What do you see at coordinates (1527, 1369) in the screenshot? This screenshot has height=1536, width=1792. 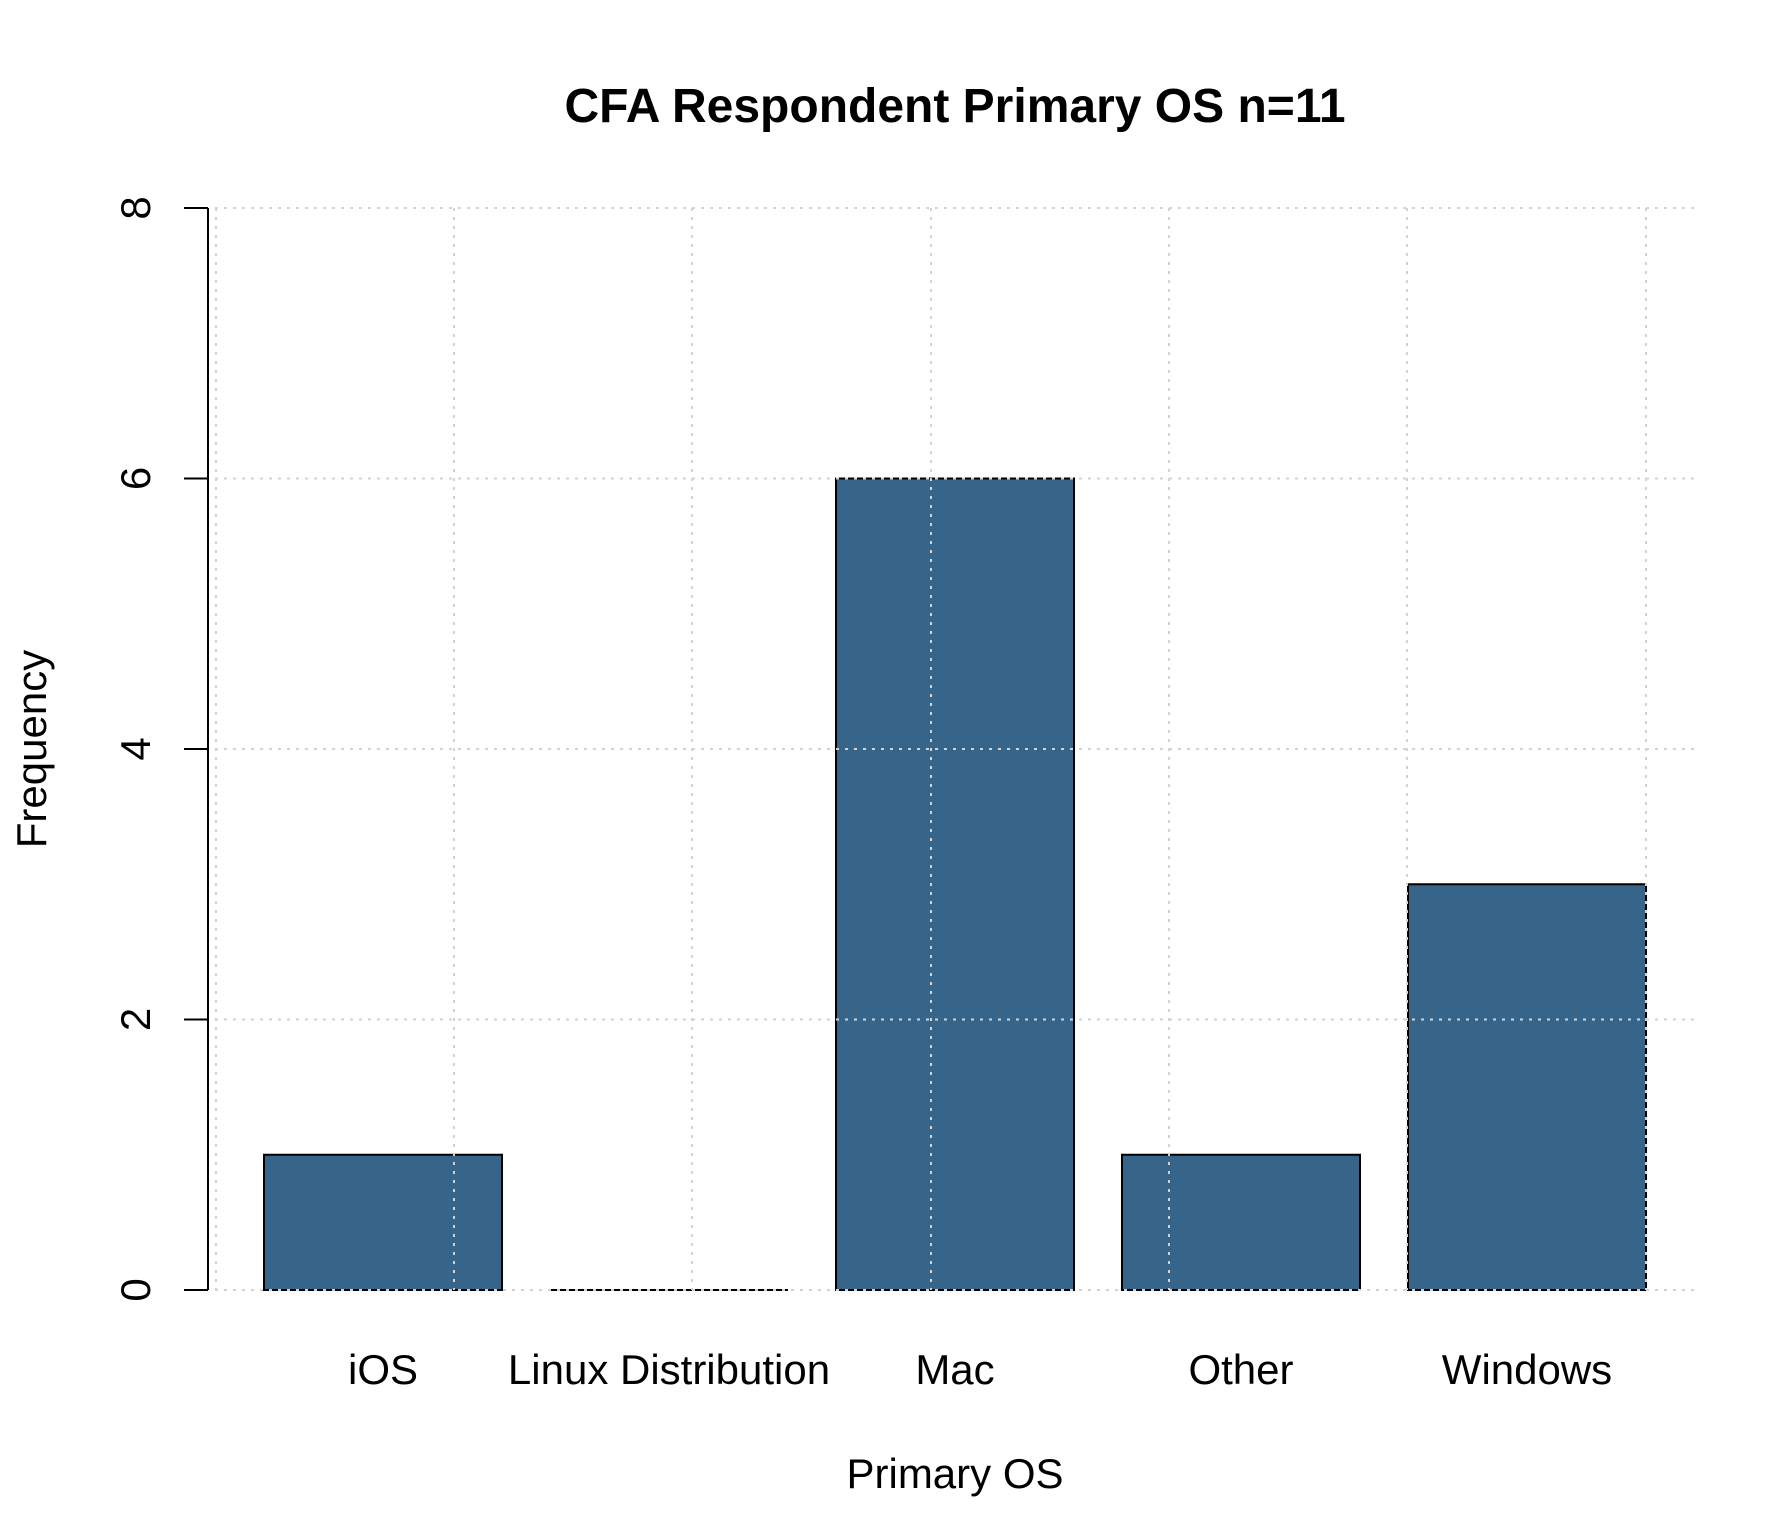 I see `x-tick-label: Windows` at bounding box center [1527, 1369].